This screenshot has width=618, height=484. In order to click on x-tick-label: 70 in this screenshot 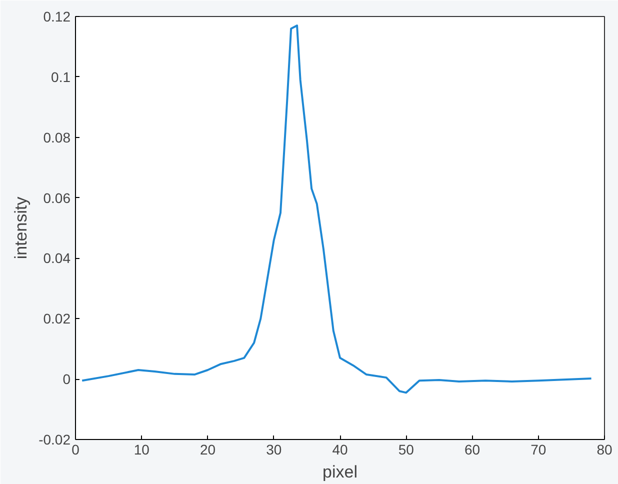, I will do `click(538, 450)`.